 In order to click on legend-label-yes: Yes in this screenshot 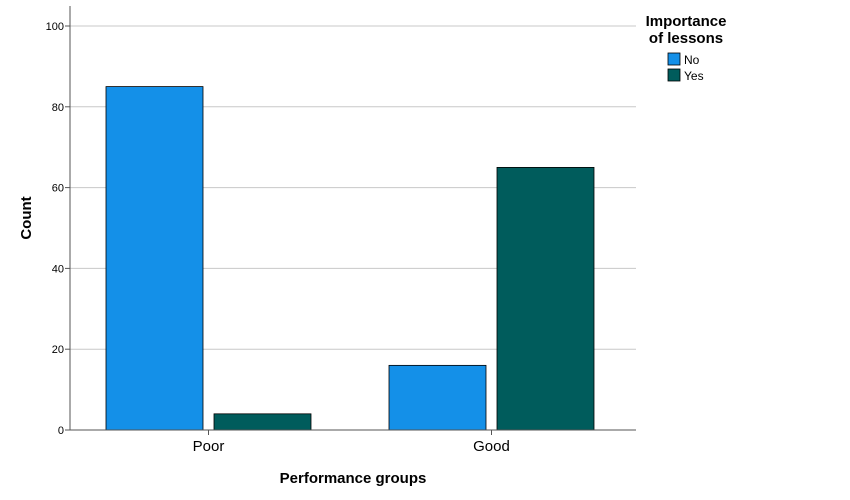, I will do `click(694, 76)`.